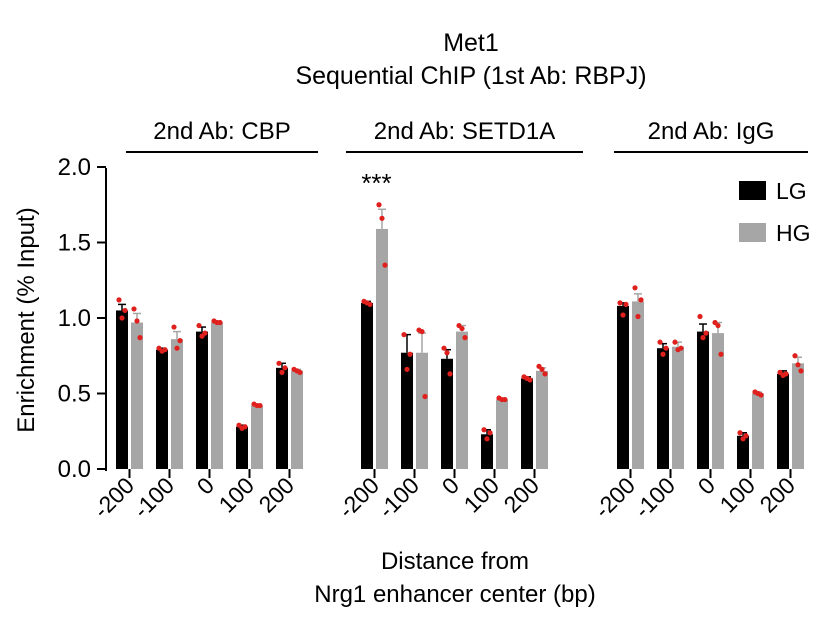  I want to click on legend: LG HG, so click(775, 212).